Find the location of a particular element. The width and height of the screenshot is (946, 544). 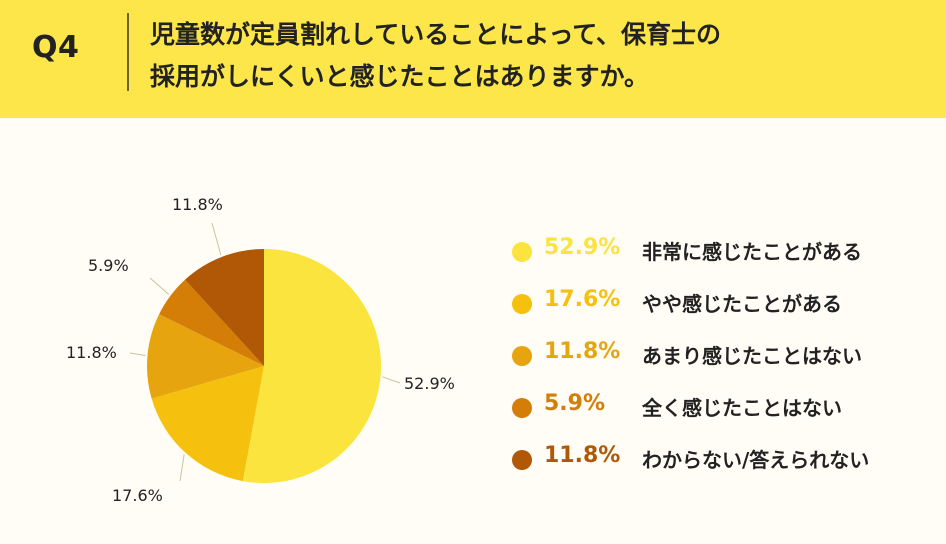

legend-item: 11.8% あまり感じたことはない is located at coordinates (727, 360).